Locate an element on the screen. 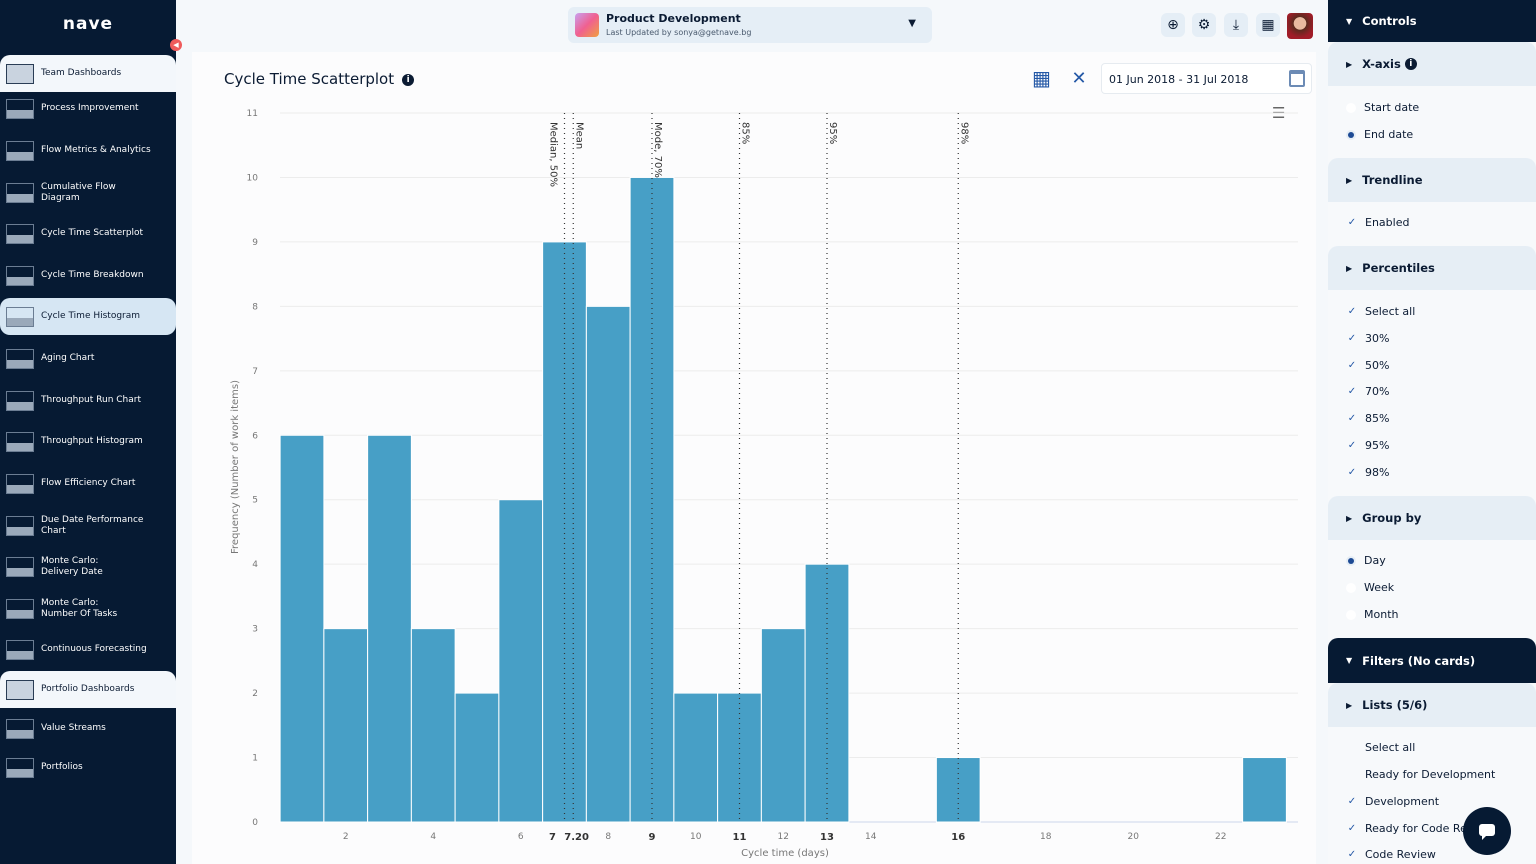  checkbox-list: ✓ Development is located at coordinates (1392, 801).